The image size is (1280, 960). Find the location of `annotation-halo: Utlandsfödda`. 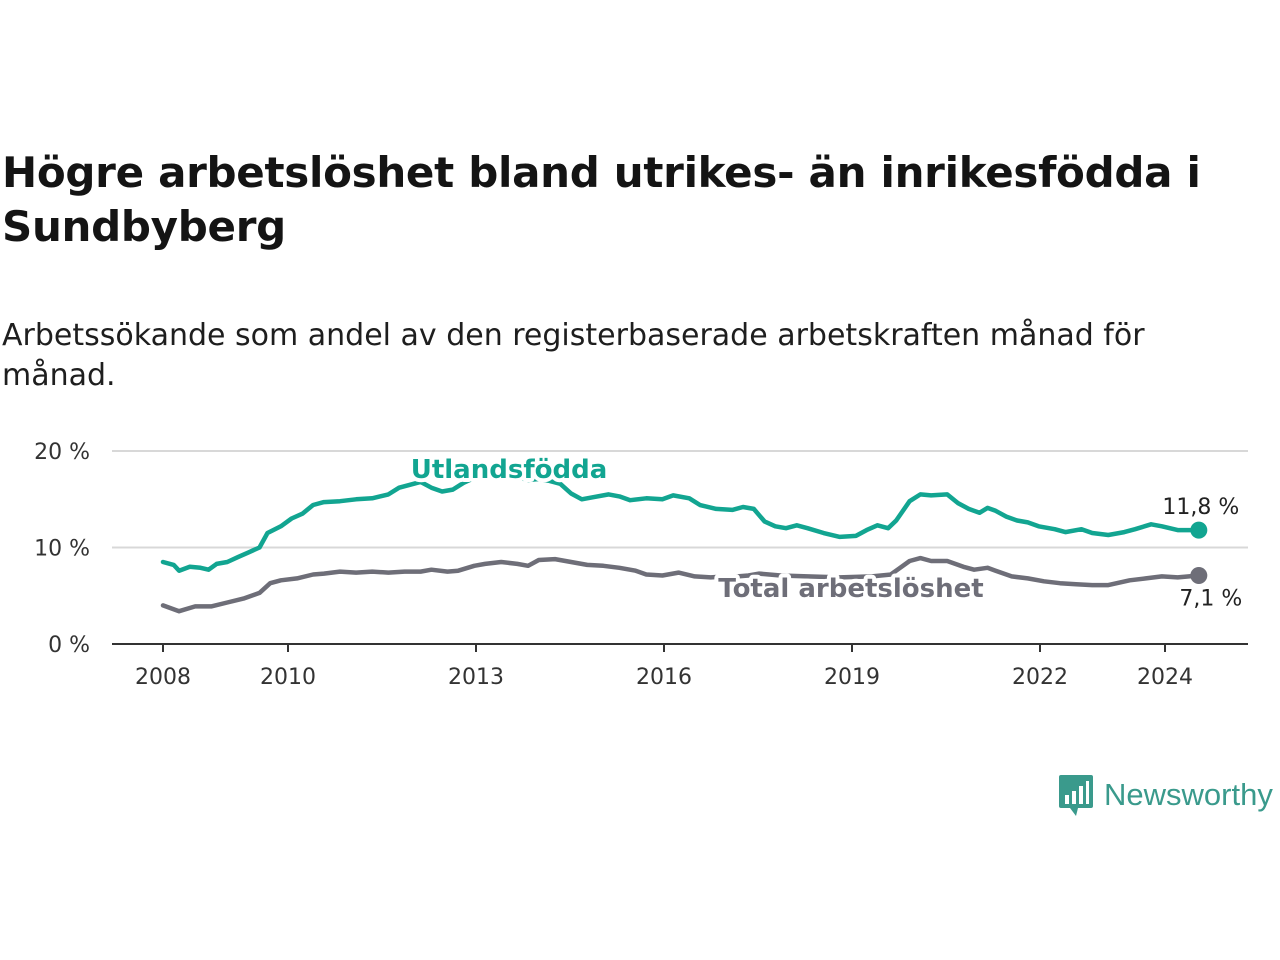

annotation-halo: Utlandsfödda is located at coordinates (509, 470).